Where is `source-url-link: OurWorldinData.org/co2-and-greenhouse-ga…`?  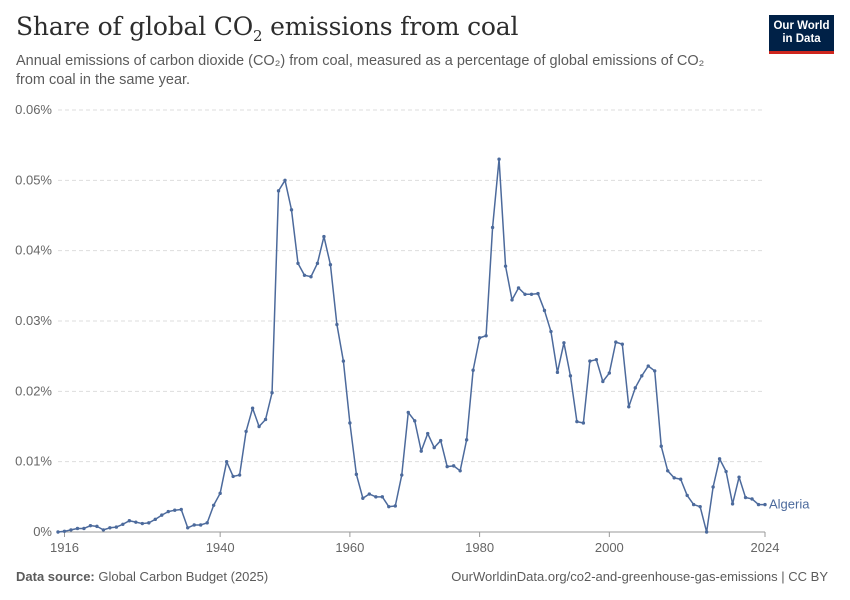 source-url-link: OurWorldinData.org/co2-and-greenhouse-ga… is located at coordinates (639, 576).